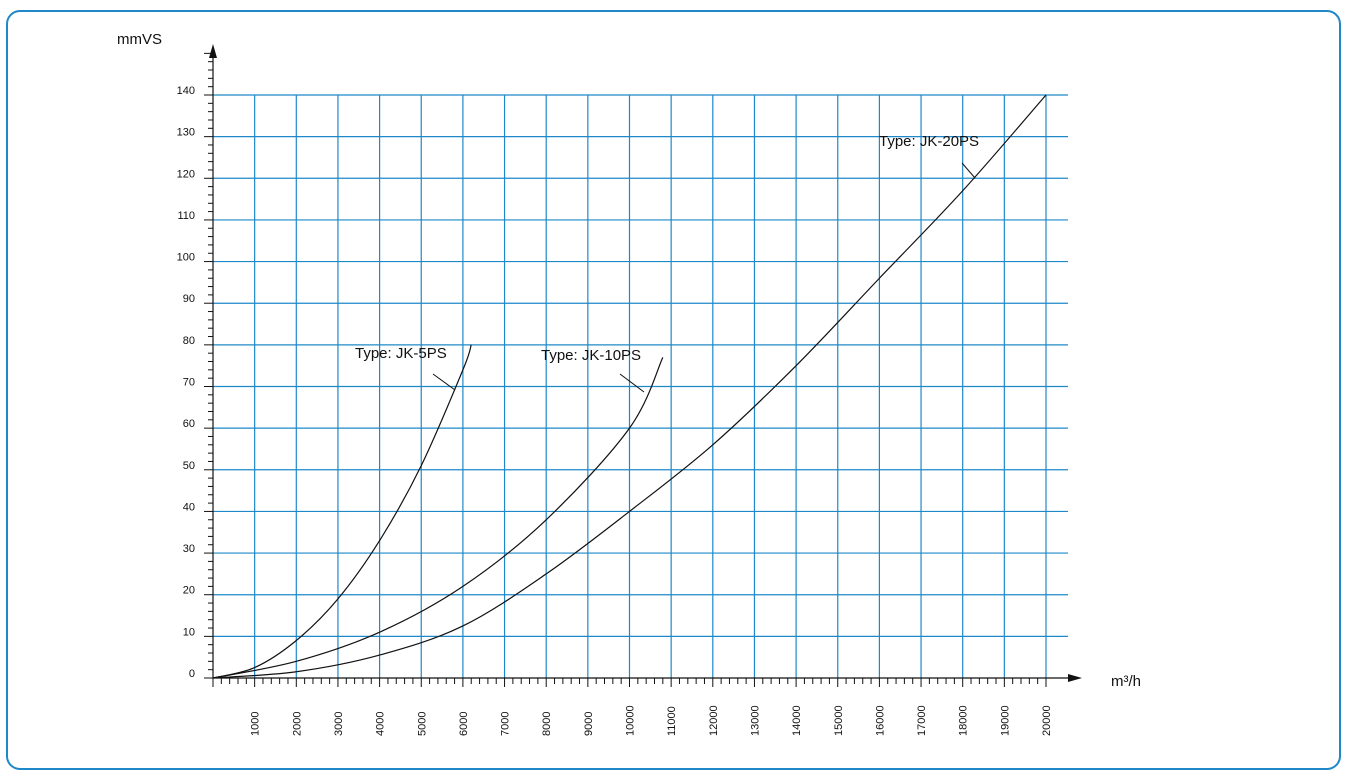  What do you see at coordinates (922, 720) in the screenshot?
I see `x-tick-label: 17000` at bounding box center [922, 720].